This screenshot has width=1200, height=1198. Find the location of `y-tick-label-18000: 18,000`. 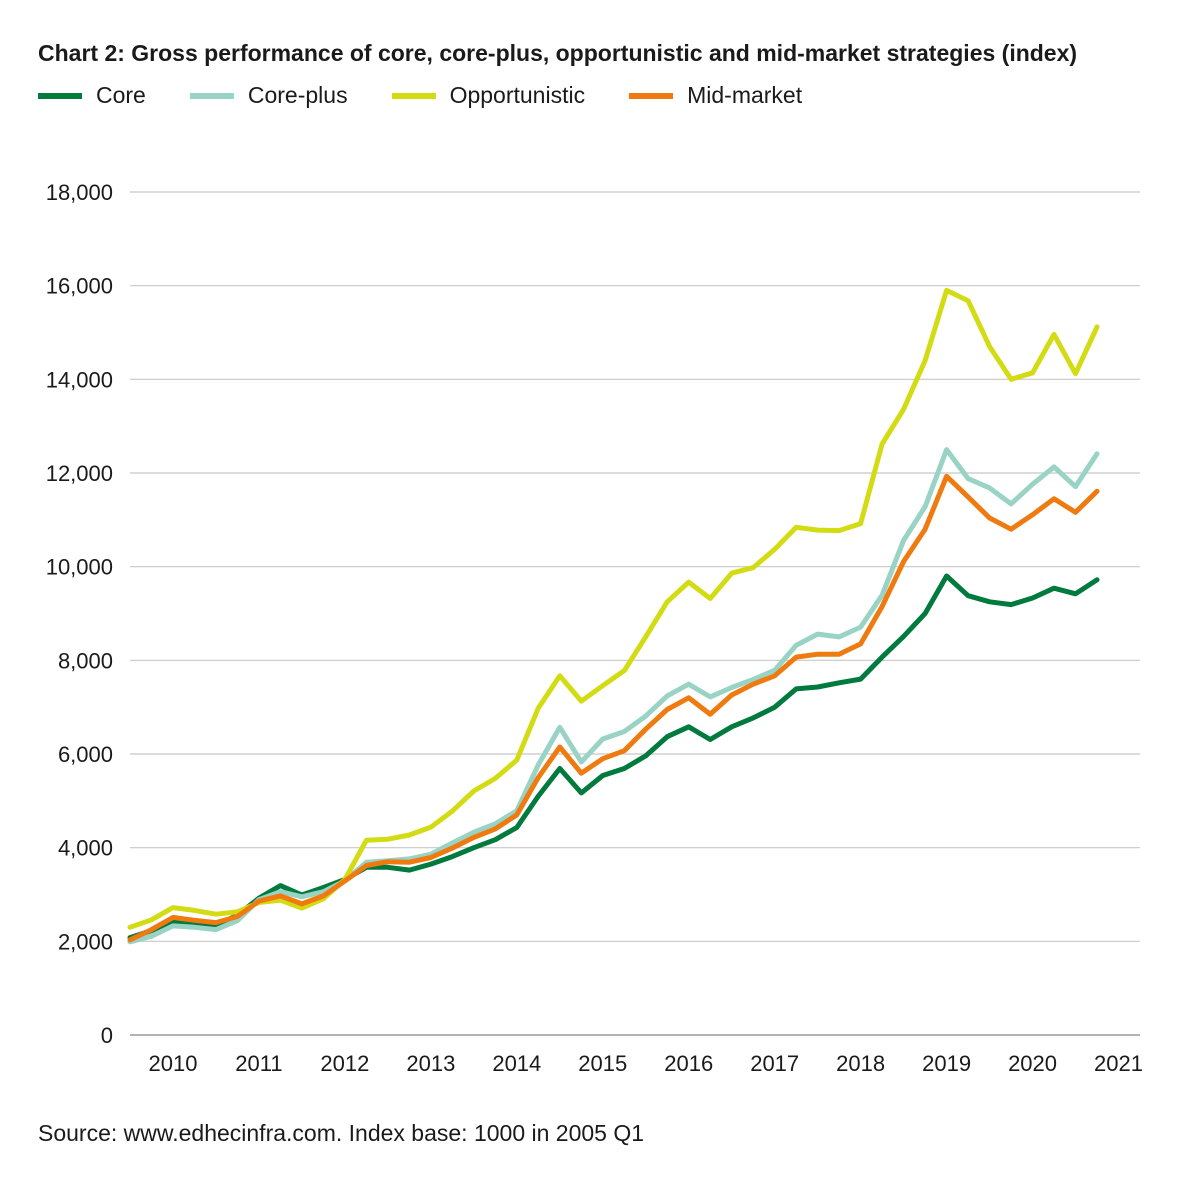

y-tick-label-18000: 18,000 is located at coordinates (79, 192).